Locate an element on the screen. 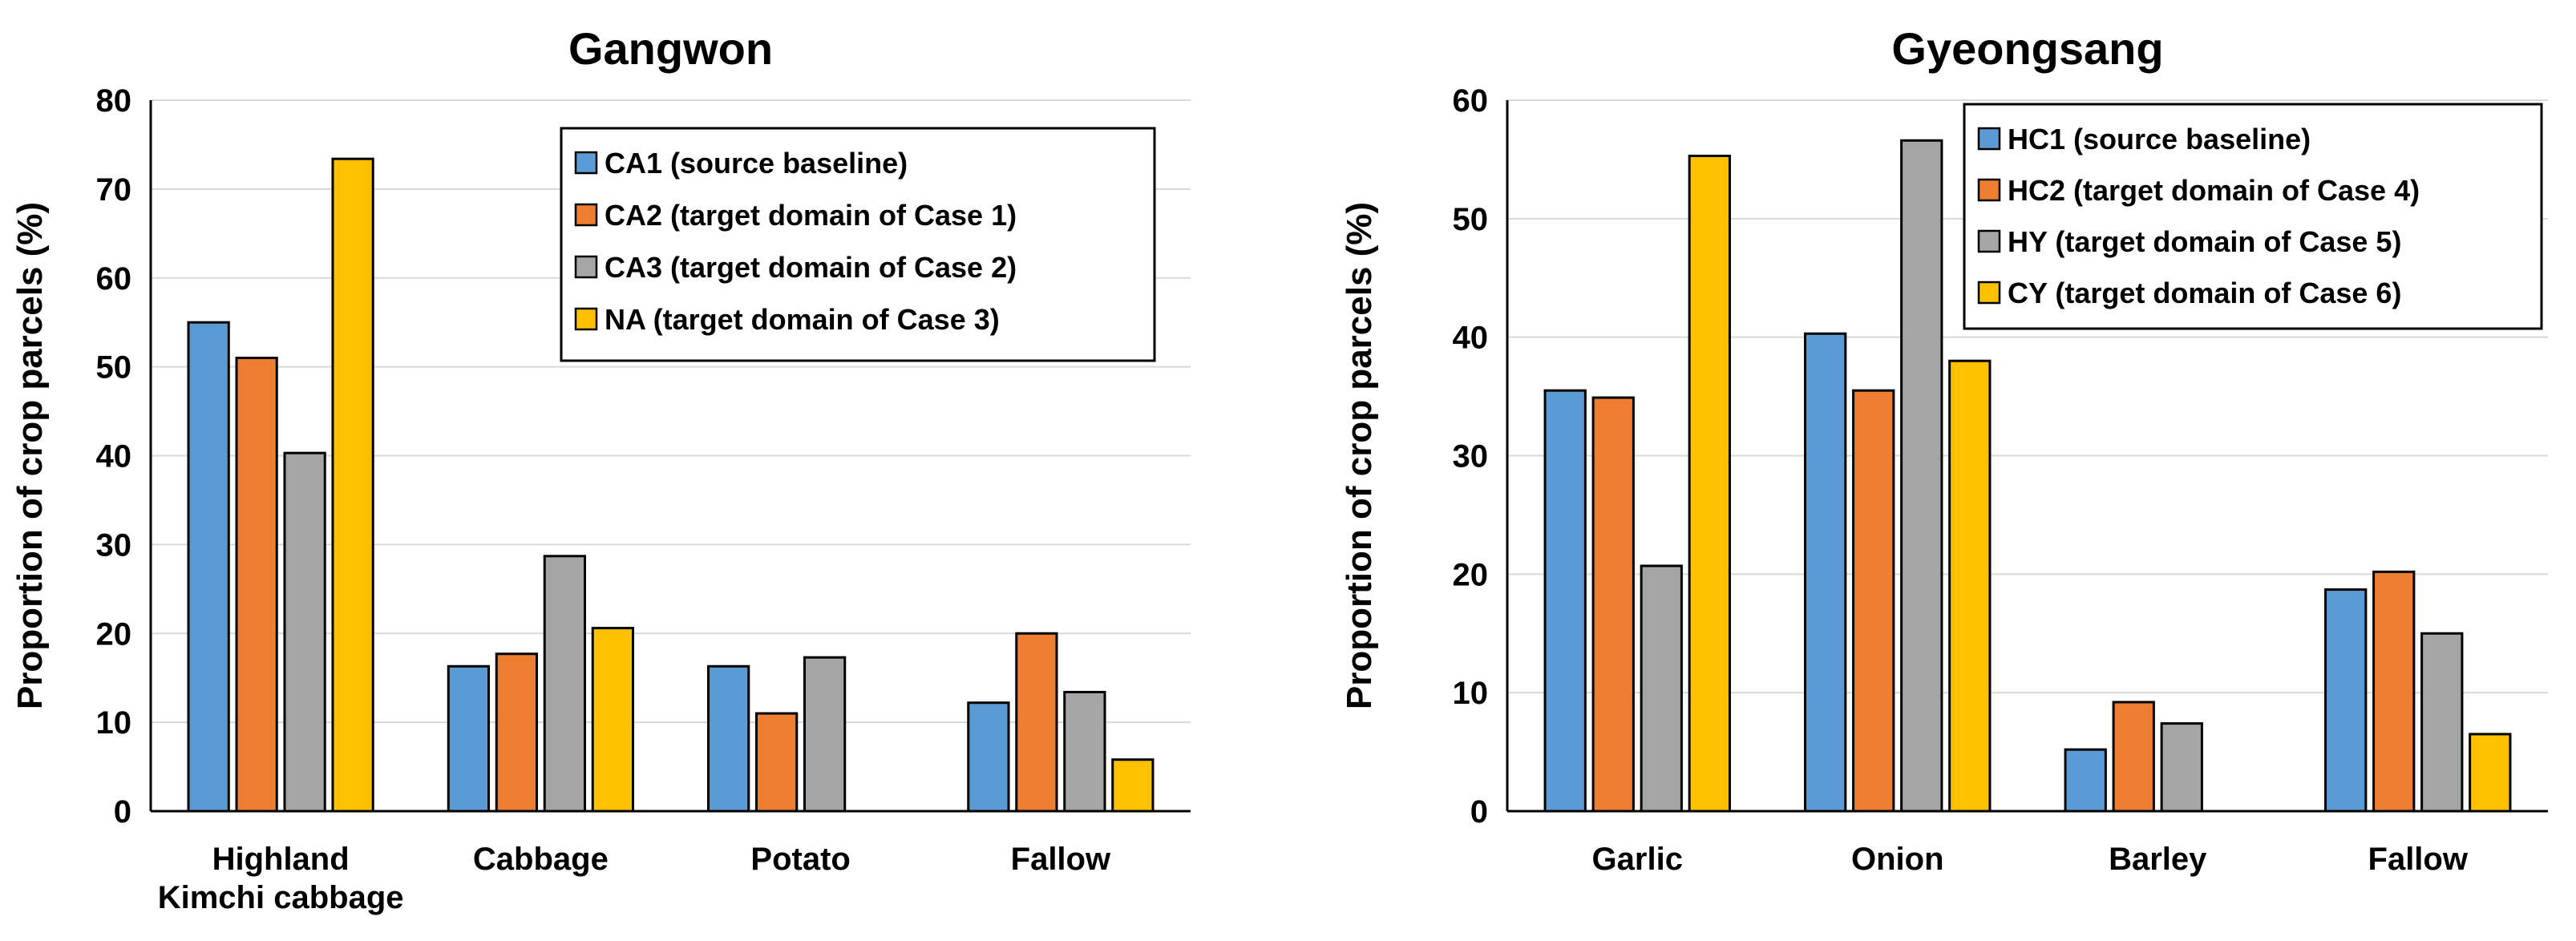  legend-label: HY (target domain of Case 5) is located at coordinates (2204, 242).